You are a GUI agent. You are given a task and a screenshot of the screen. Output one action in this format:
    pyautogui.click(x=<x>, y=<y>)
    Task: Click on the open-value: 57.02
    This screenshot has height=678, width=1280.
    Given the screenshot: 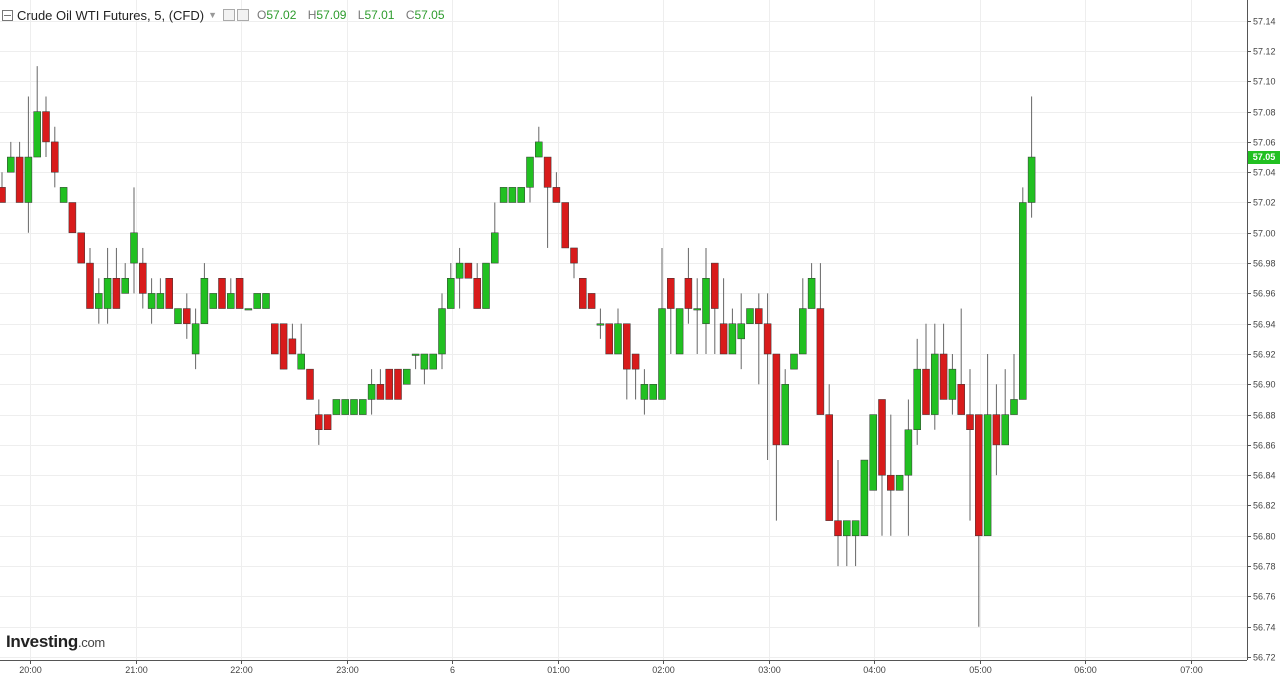 What is the action you would take?
    pyautogui.click(x=281, y=15)
    